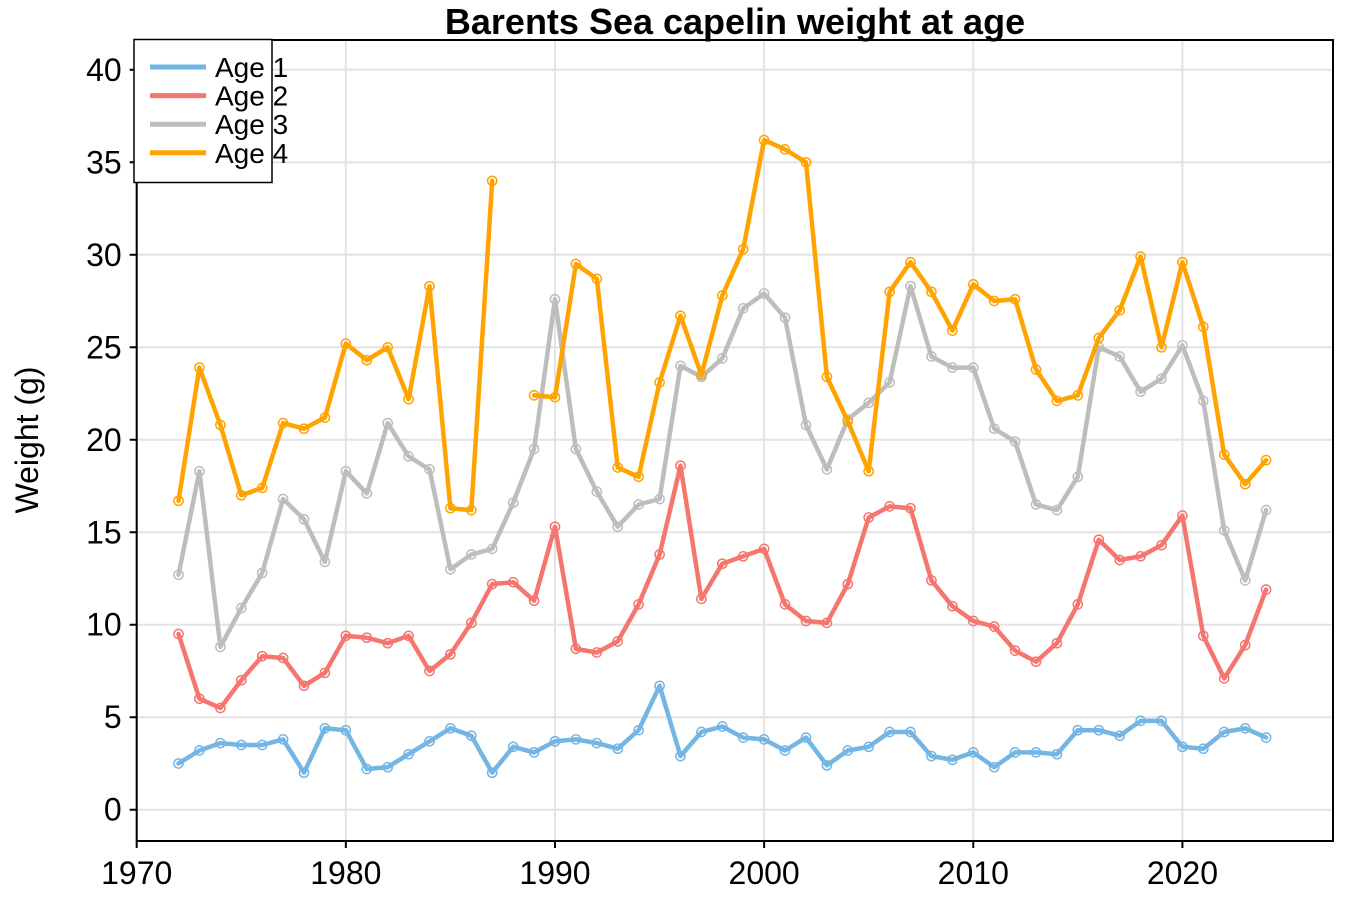 The height and width of the screenshot is (899, 1352). I want to click on chart-title: Barents Sea capelin weight at age, so click(735, 21).